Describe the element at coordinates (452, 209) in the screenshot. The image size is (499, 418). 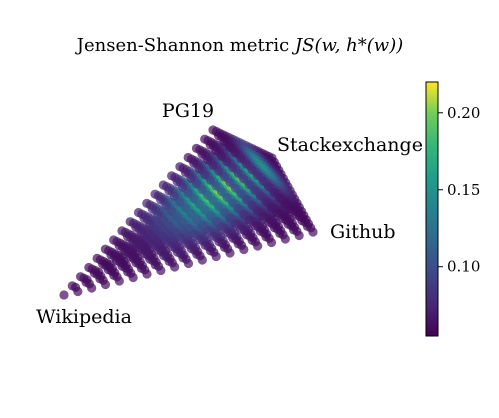
I see `colorbar: 0.10 0.15 0.20` at that location.